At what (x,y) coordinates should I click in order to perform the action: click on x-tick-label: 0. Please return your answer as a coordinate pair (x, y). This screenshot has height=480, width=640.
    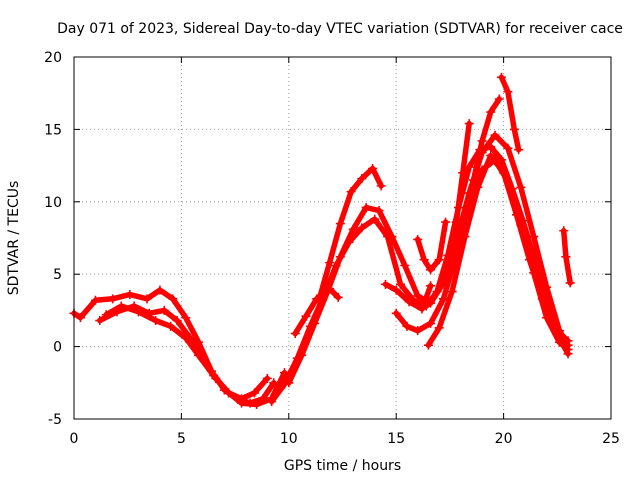
    Looking at the image, I should click on (74, 439).